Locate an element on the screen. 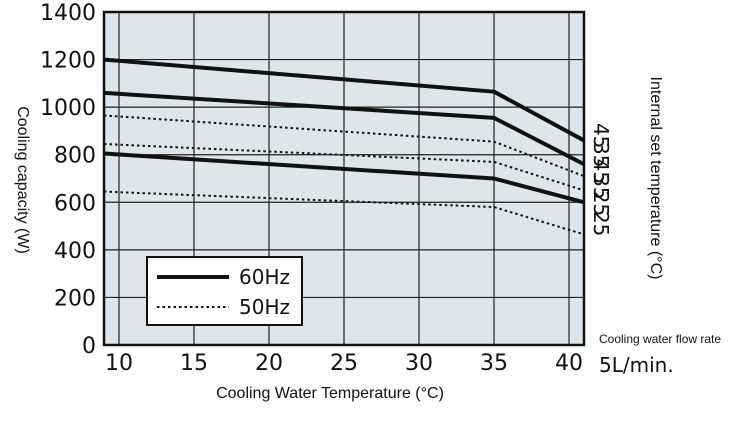 The width and height of the screenshot is (739, 424). x-tick-label: 10 is located at coordinates (119, 363).